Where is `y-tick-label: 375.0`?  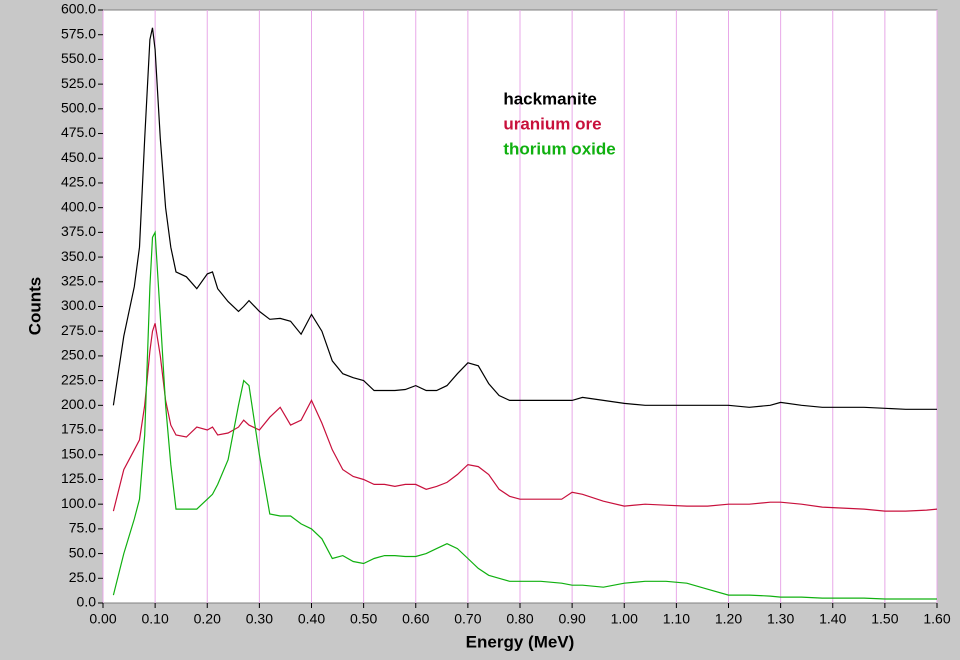 y-tick-label: 375.0 is located at coordinates (78, 231).